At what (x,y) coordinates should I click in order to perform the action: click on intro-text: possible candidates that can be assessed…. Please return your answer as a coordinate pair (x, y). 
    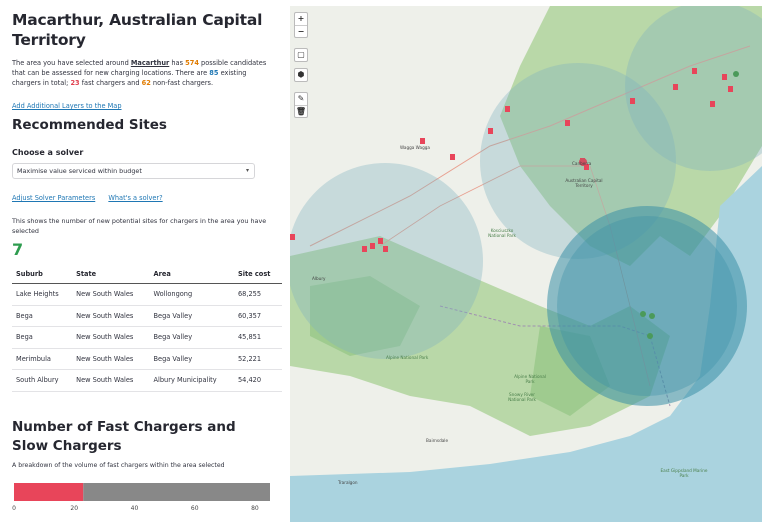
    Looking at the image, I should click on (139, 68).